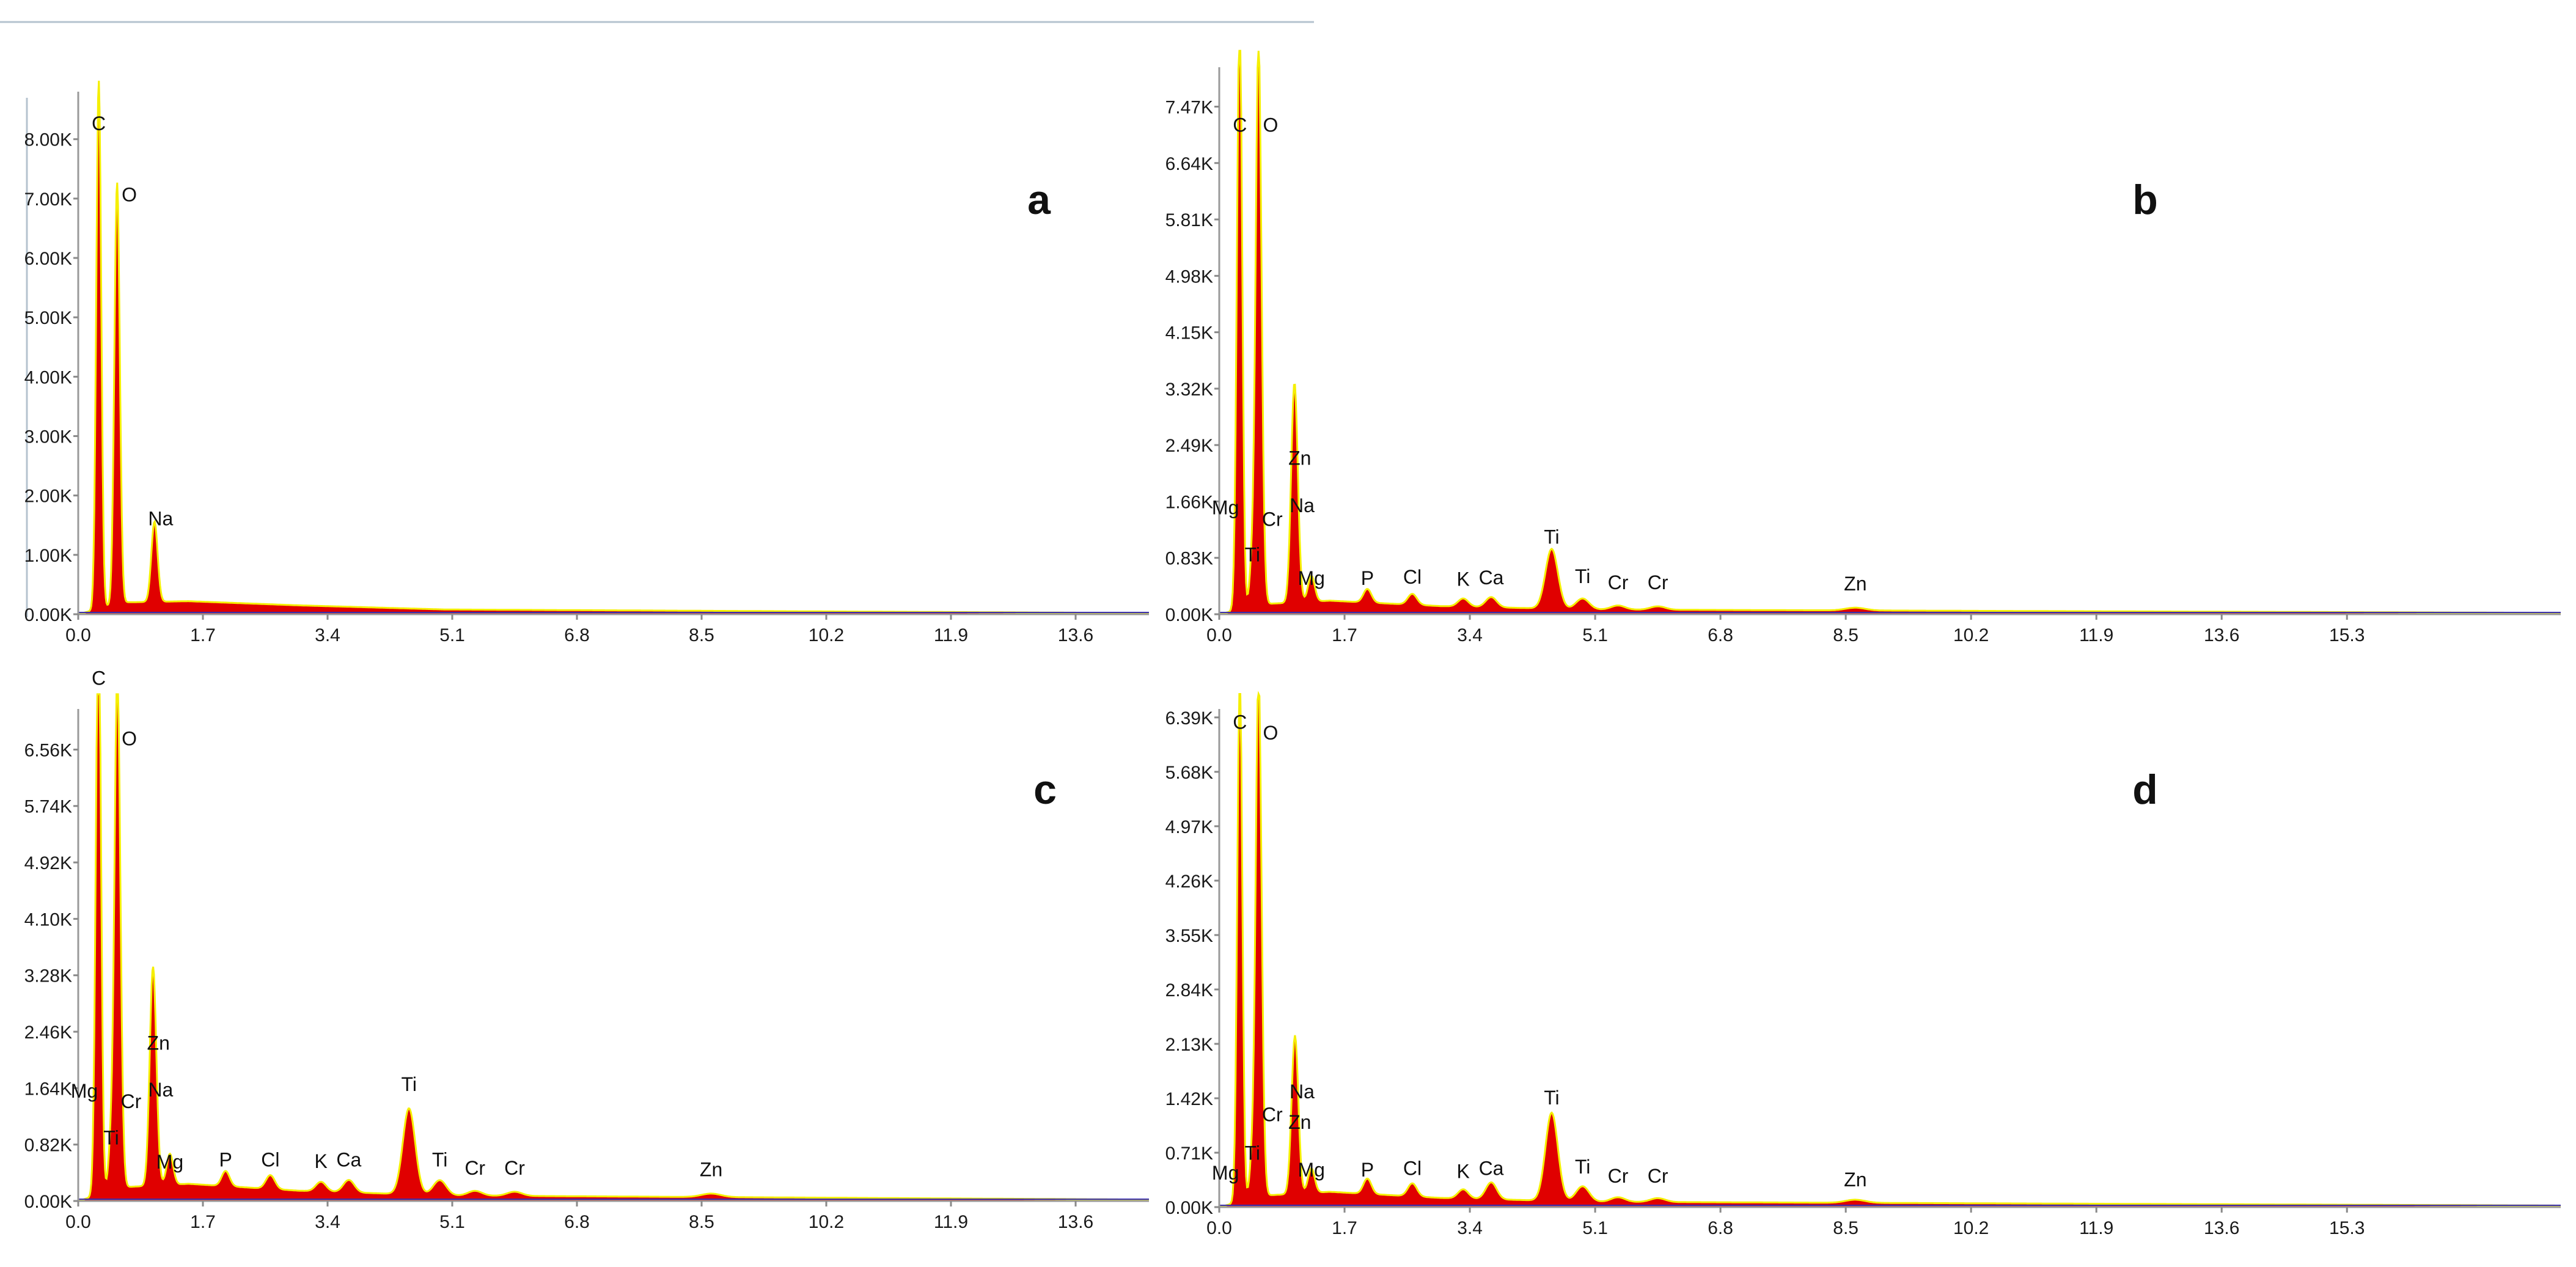 The image size is (2576, 1267). I want to click on y-tick-label: 4.15K, so click(1189, 333).